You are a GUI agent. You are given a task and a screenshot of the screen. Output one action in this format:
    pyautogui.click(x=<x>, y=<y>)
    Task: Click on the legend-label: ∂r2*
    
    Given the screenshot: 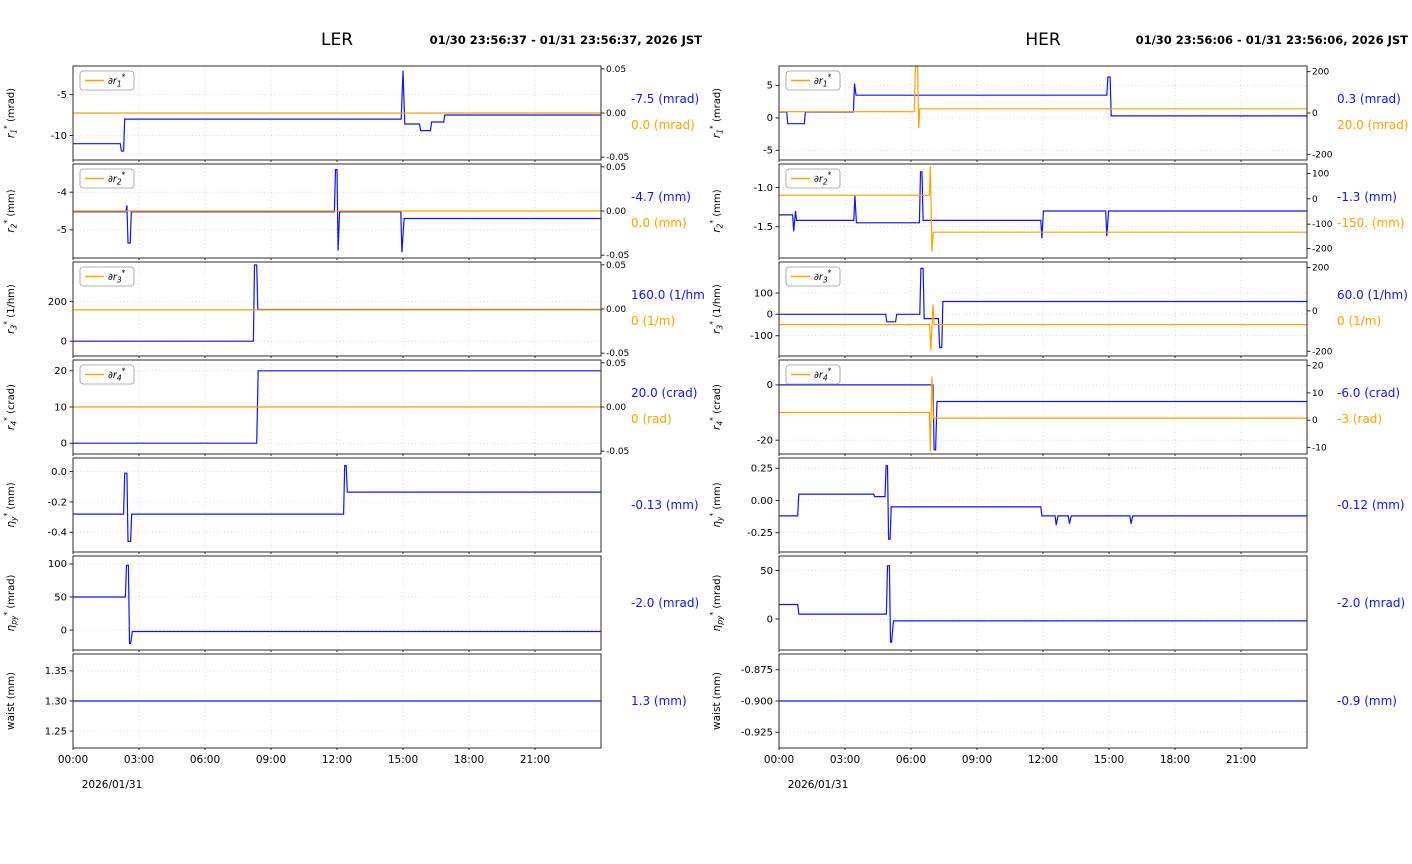 What is the action you would take?
    pyautogui.click(x=117, y=179)
    